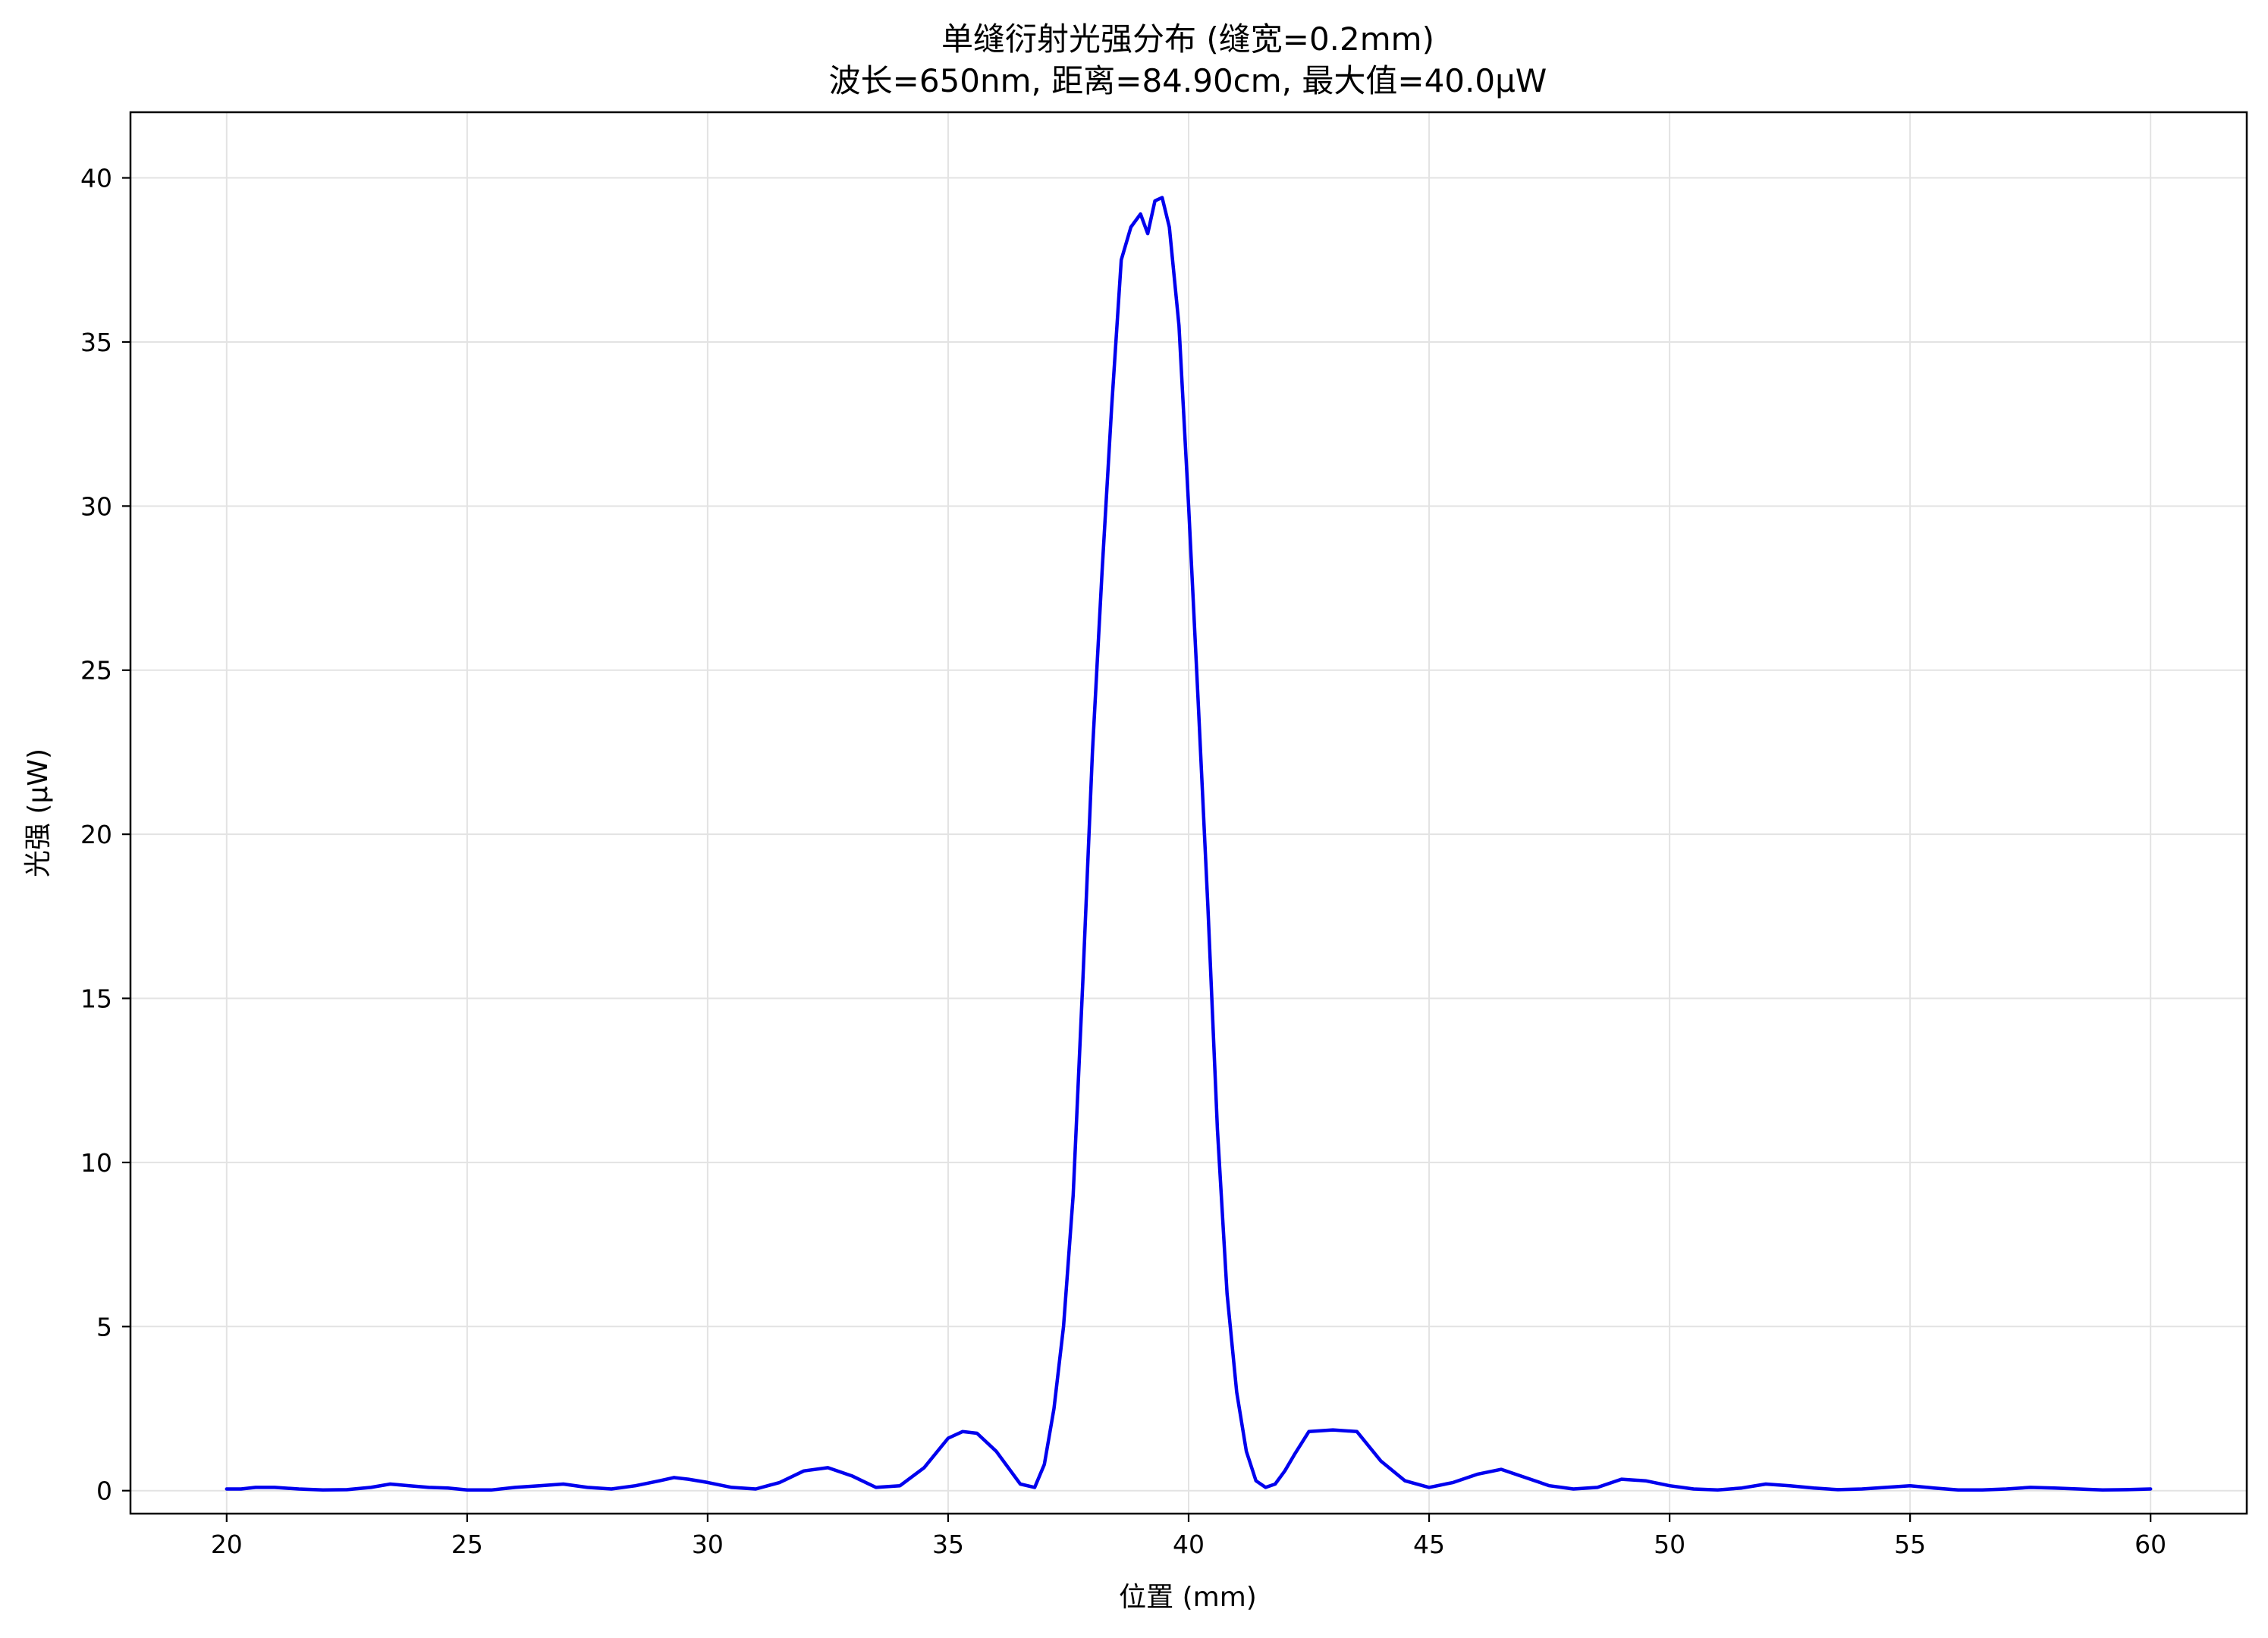 The width and height of the screenshot is (2268, 1638). What do you see at coordinates (1187, 39) in the screenshot?
I see `chart-title-line1: 单缝衍射光强分布 (缝宽=0.2mm)` at bounding box center [1187, 39].